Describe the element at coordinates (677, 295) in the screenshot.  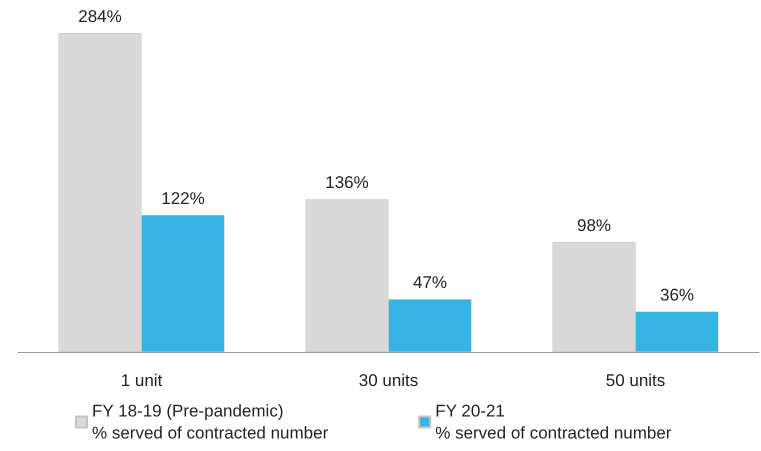
I see `data-label: 36%` at that location.